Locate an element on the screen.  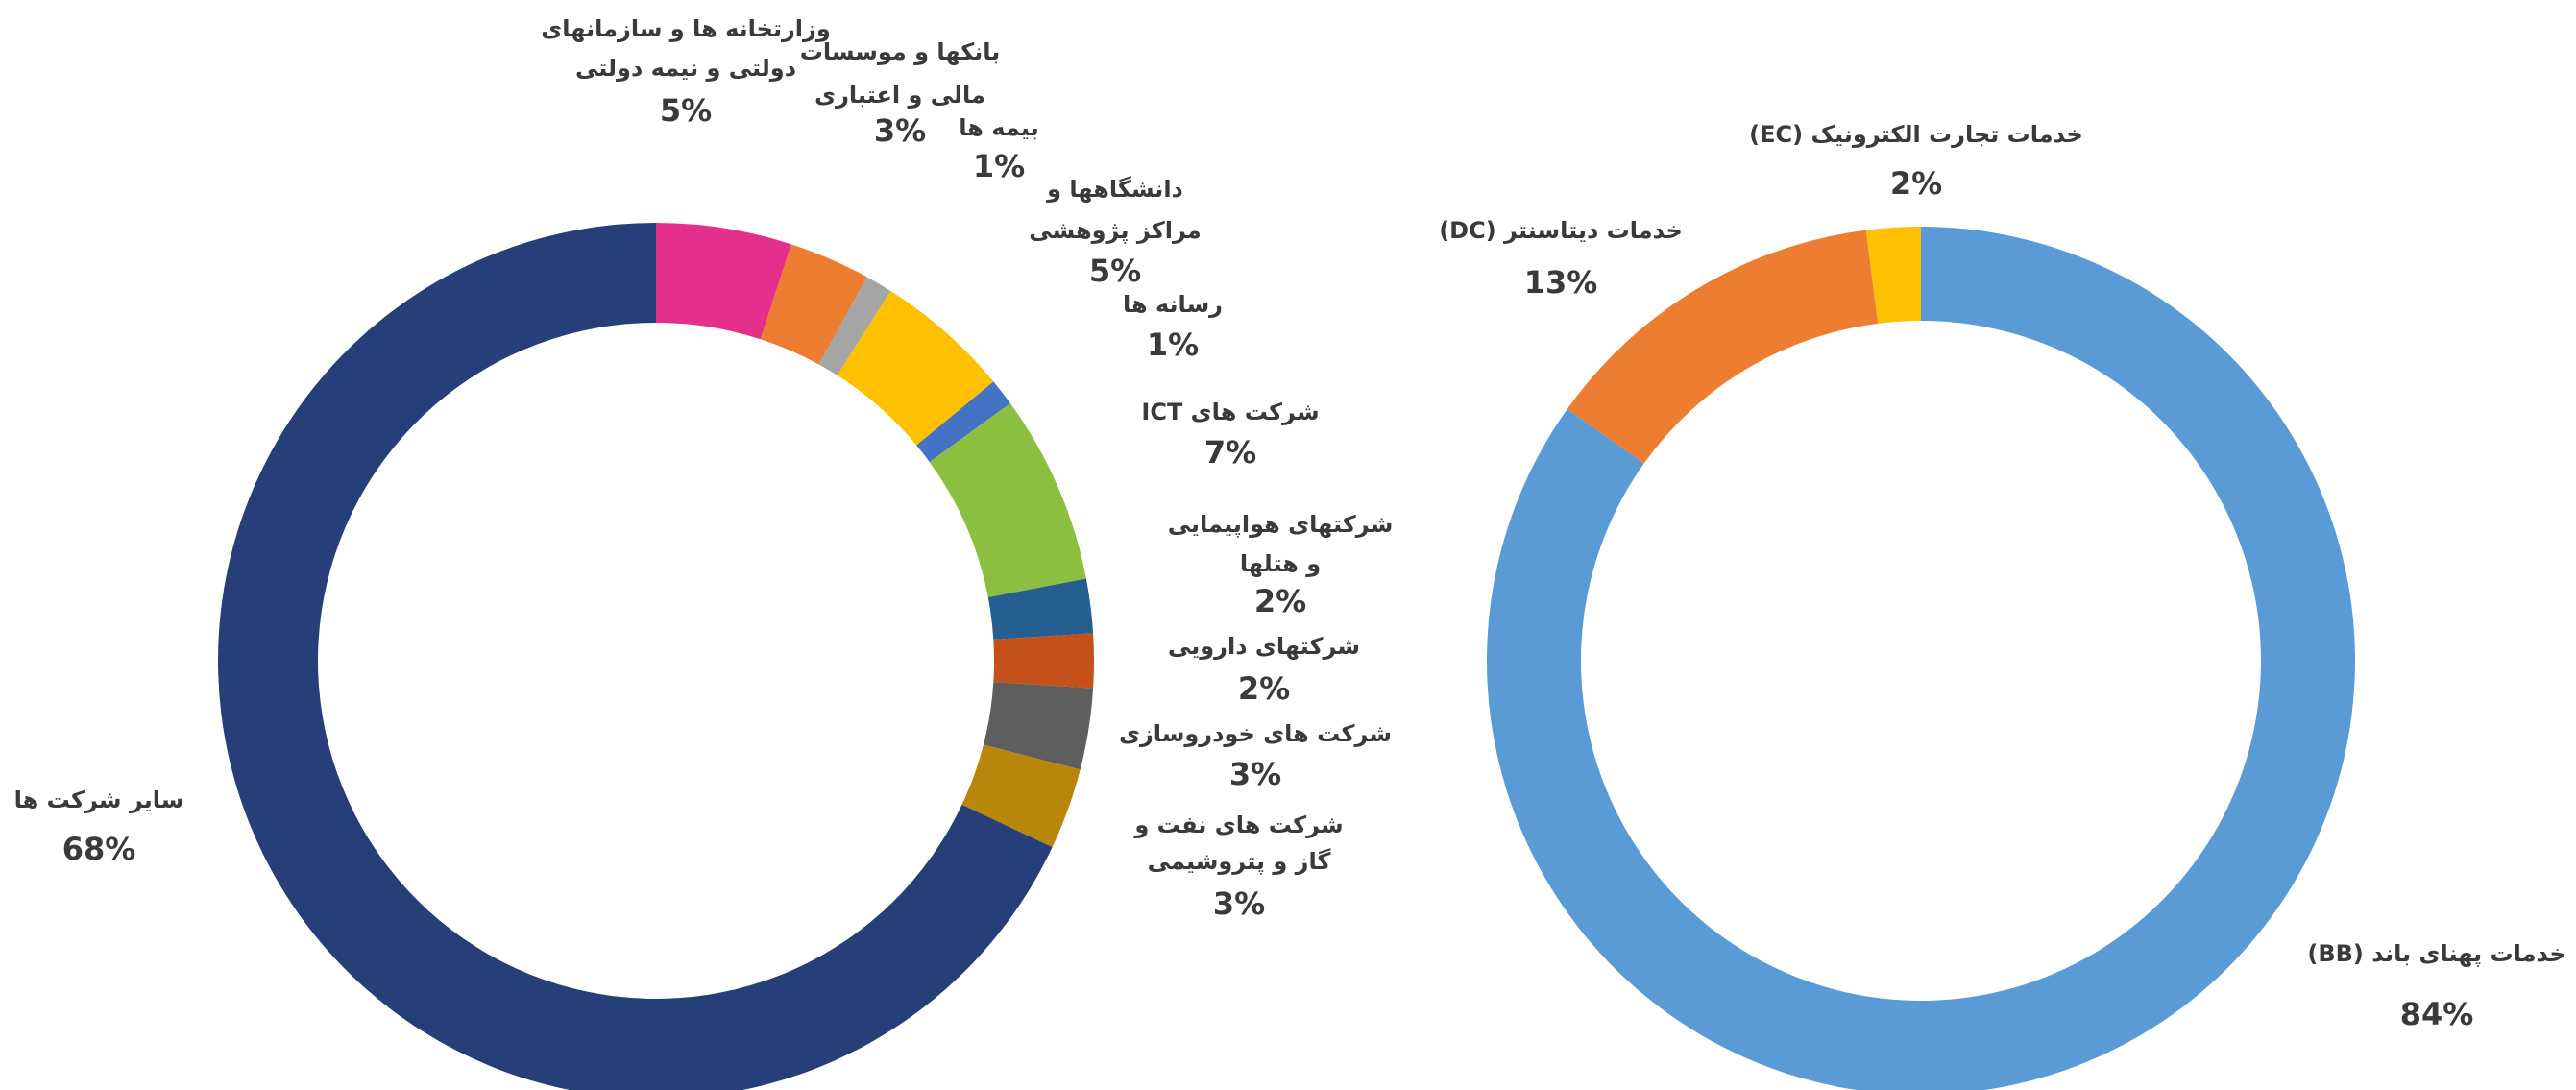
slice-label: خدمات دیتاسنتر (DC) is located at coordinates (1561, 231).